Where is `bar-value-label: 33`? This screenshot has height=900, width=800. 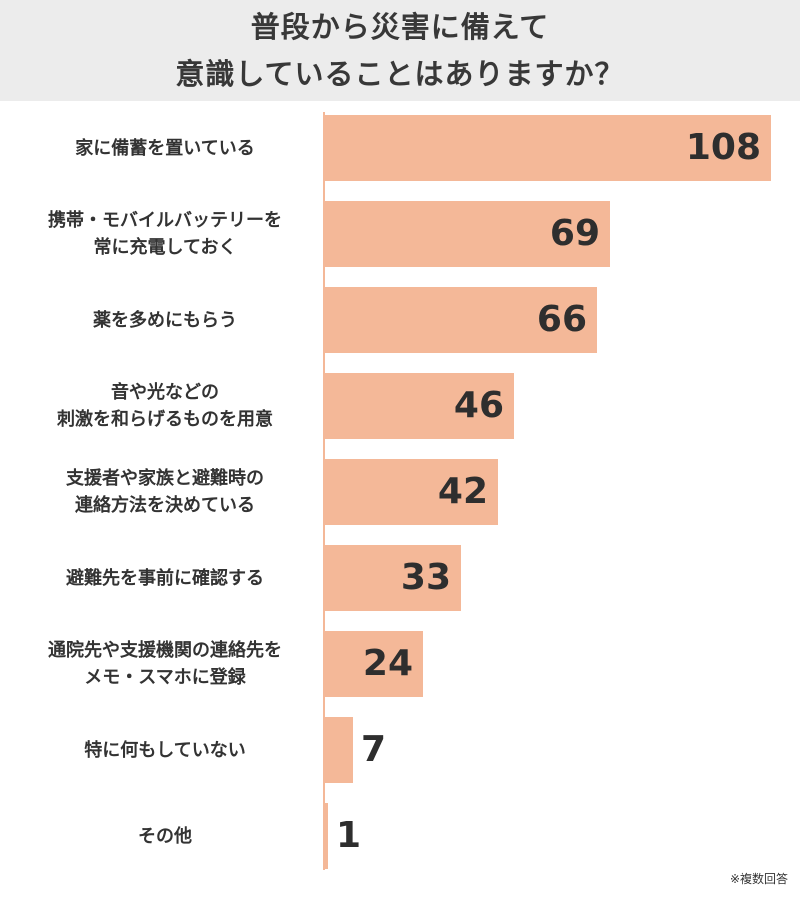 bar-value-label: 33 is located at coordinates (425, 577).